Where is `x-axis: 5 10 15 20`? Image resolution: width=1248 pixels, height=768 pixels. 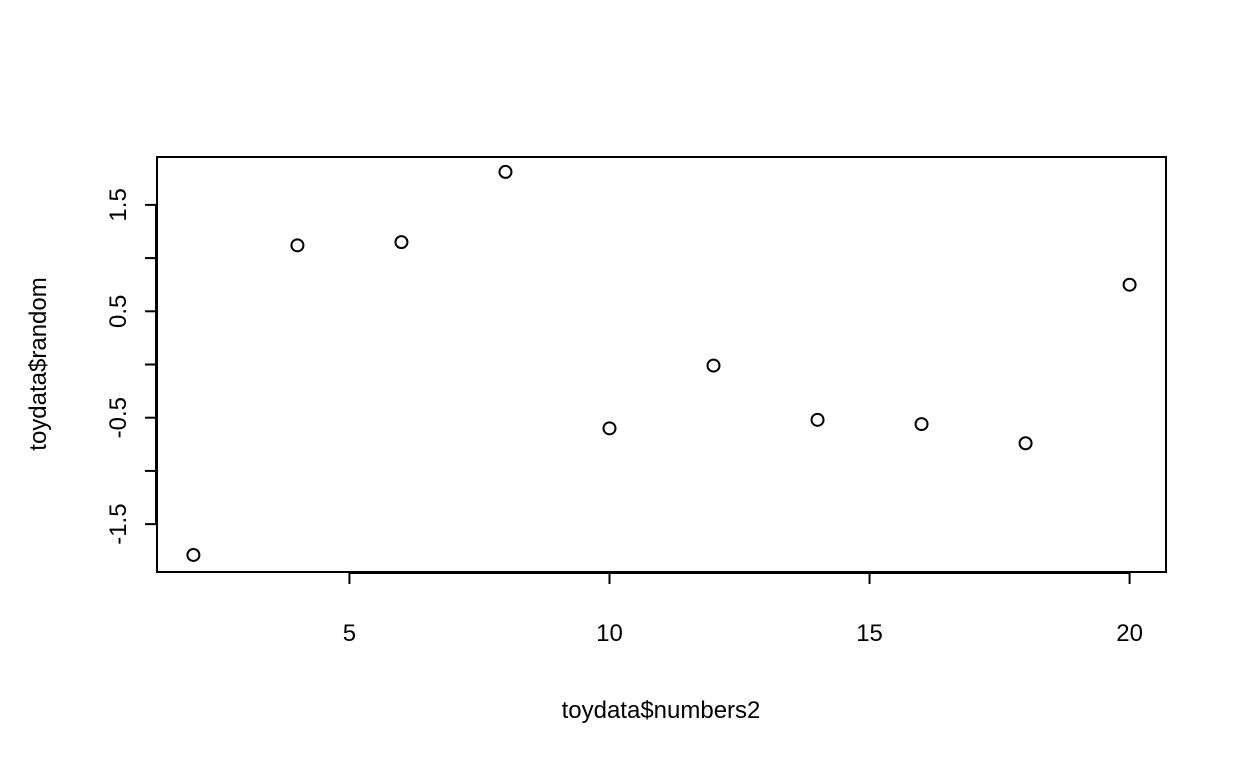 x-axis: 5 10 15 20 is located at coordinates (743, 609).